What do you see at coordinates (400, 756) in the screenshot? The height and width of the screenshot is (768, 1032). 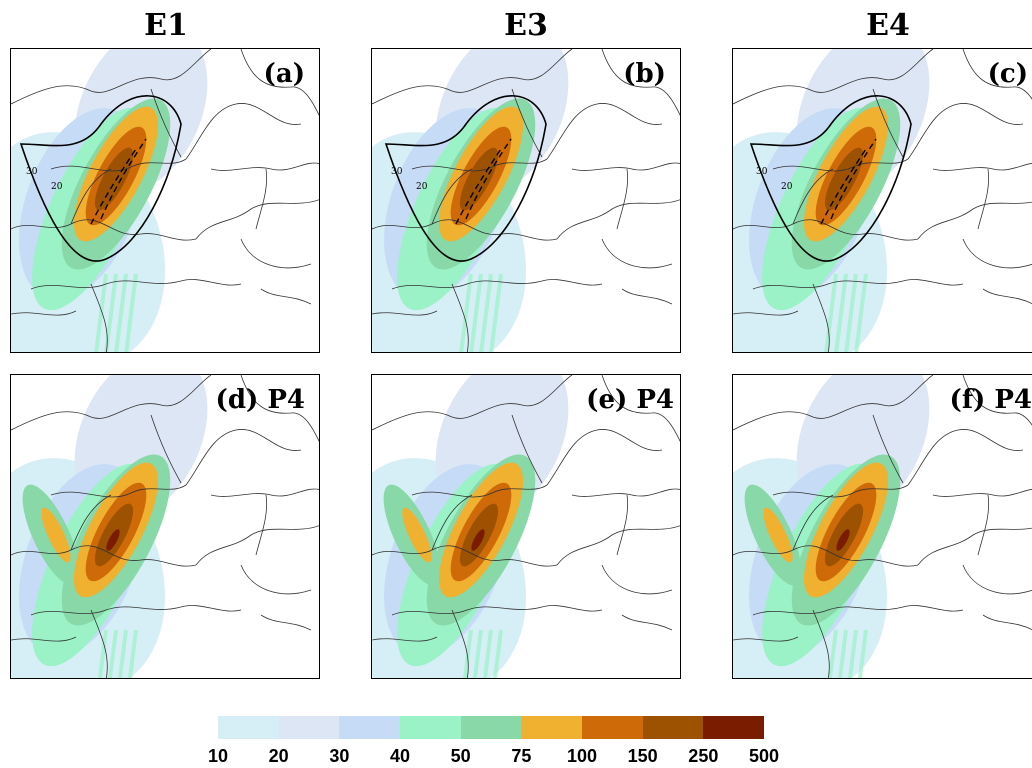 I see `colorbar-tick-label: 40` at bounding box center [400, 756].